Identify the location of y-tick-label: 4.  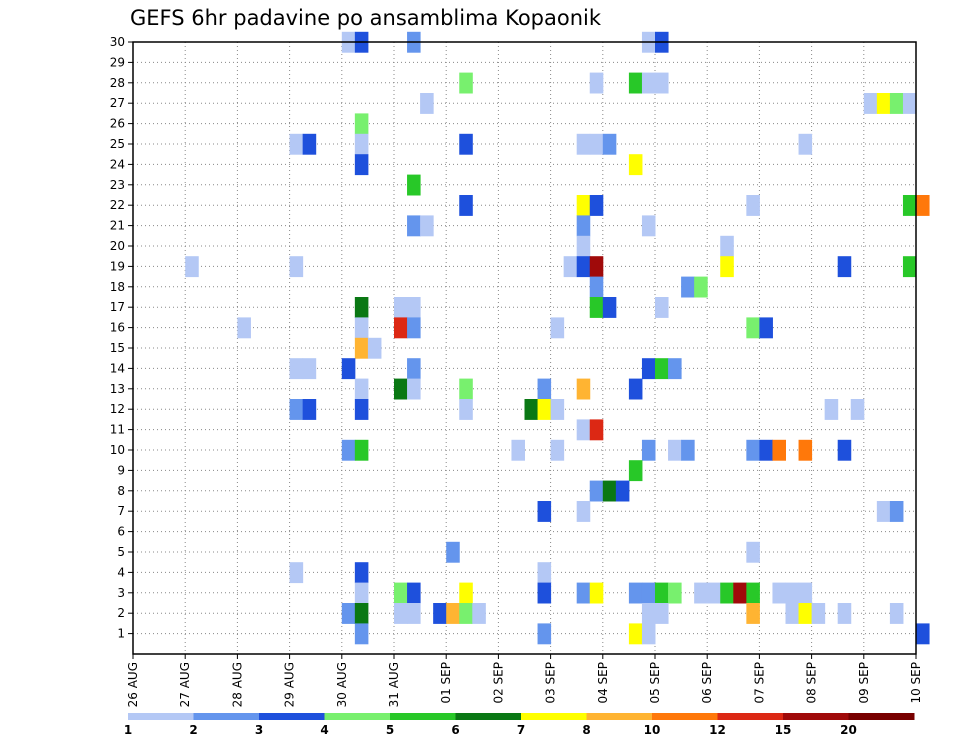
(121, 572).